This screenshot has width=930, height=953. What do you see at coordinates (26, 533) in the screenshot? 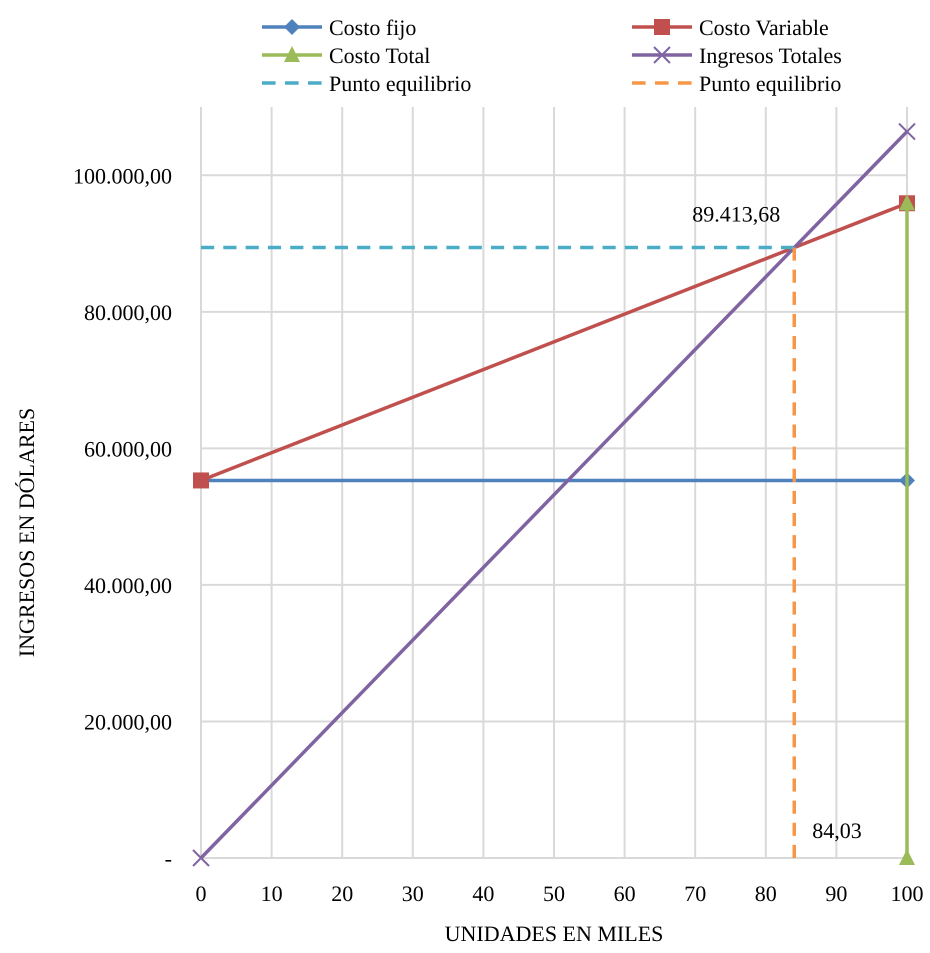
I see `y-axis-title: INGRESOS EN DÓLARES` at bounding box center [26, 533].